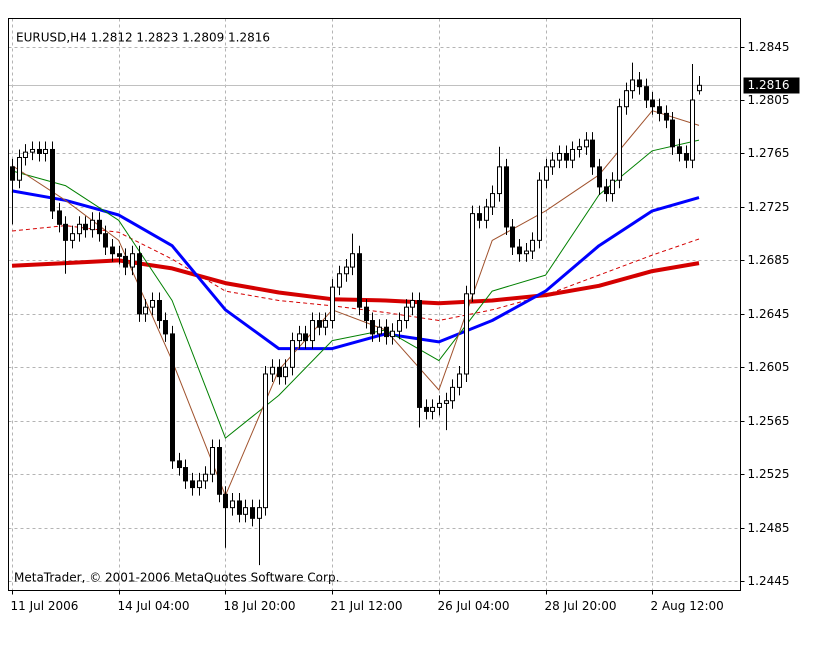 The height and width of the screenshot is (653, 815). I want to click on x-tick-label: 11 Jul 2006, so click(45, 606).